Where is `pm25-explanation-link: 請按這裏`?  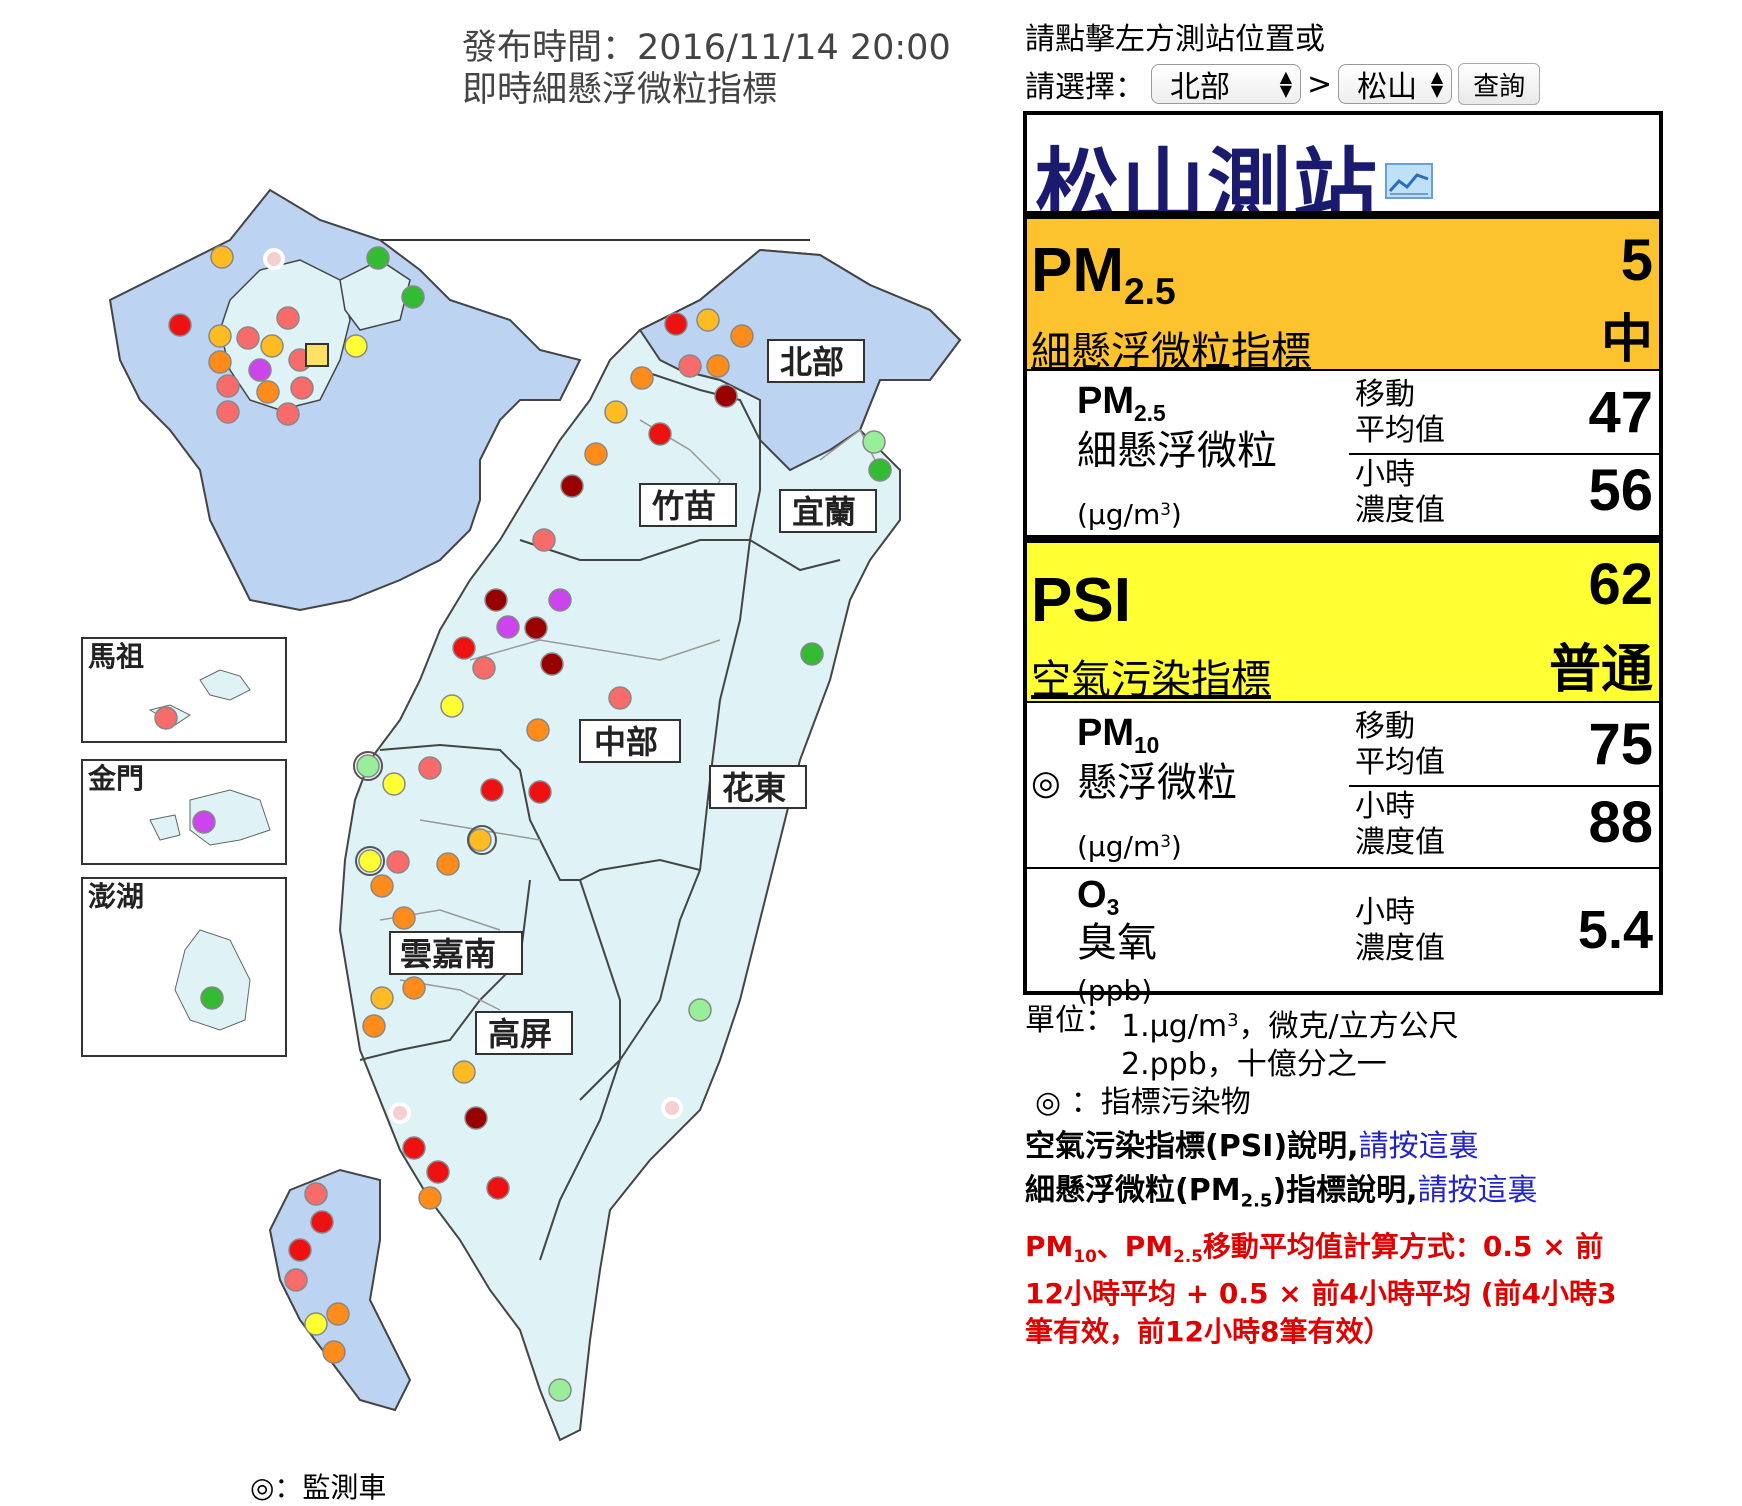 pm25-explanation-link: 請按這裏 is located at coordinates (1477, 1190).